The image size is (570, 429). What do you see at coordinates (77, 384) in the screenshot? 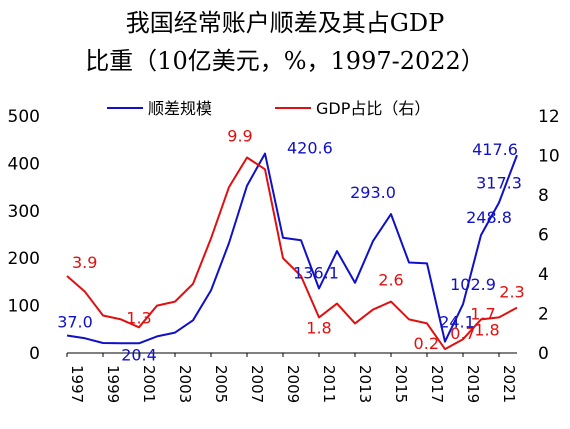
I see `x-tick-label: 1997` at bounding box center [77, 384].